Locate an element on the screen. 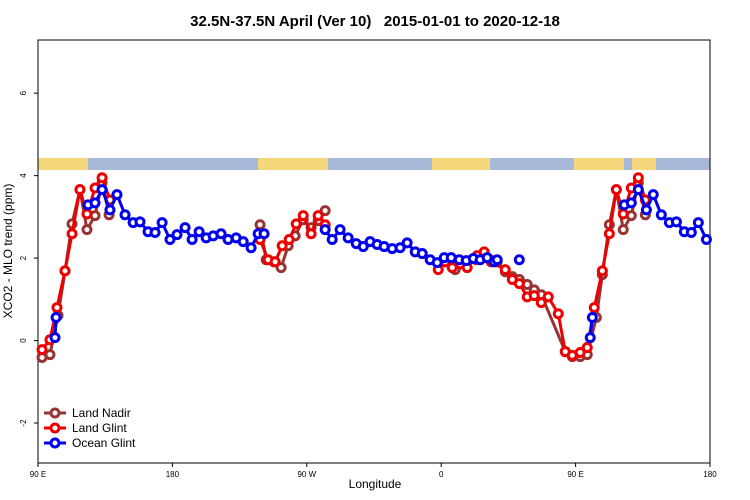 The width and height of the screenshot is (750, 500). y-tick-label: 4 is located at coordinates (23, 175).